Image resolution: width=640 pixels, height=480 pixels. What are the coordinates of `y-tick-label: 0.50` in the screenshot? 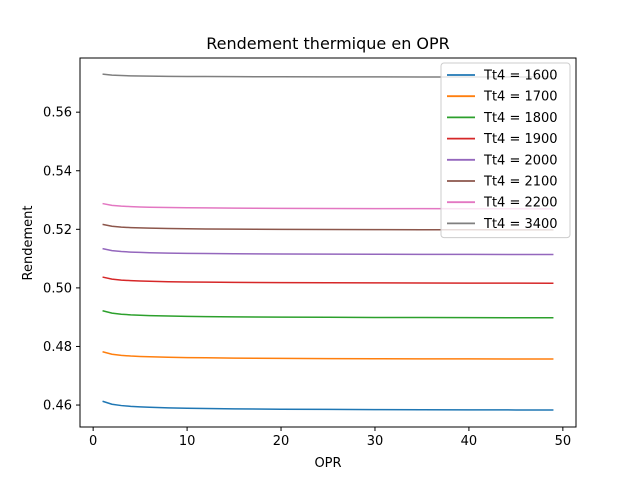 It's located at (57, 288).